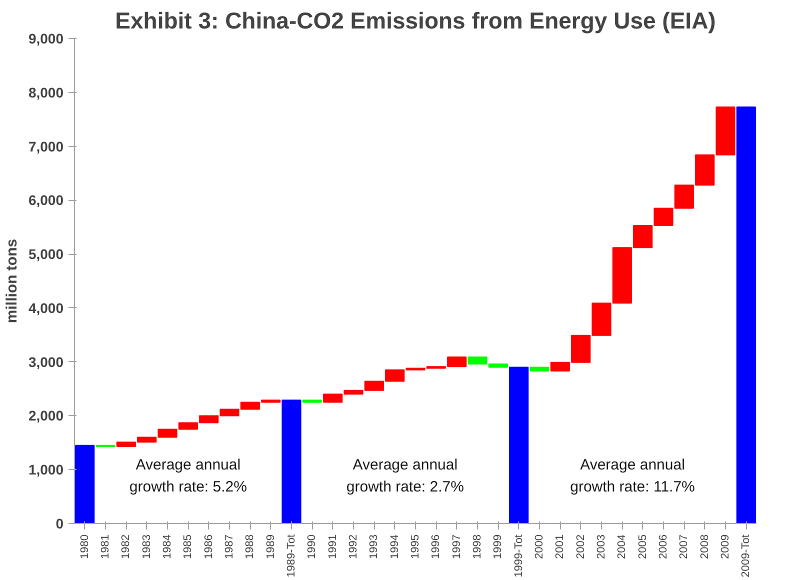 The height and width of the screenshot is (580, 786). Describe the element at coordinates (46, 362) in the screenshot. I see `y-tick-label: 3,000` at that location.